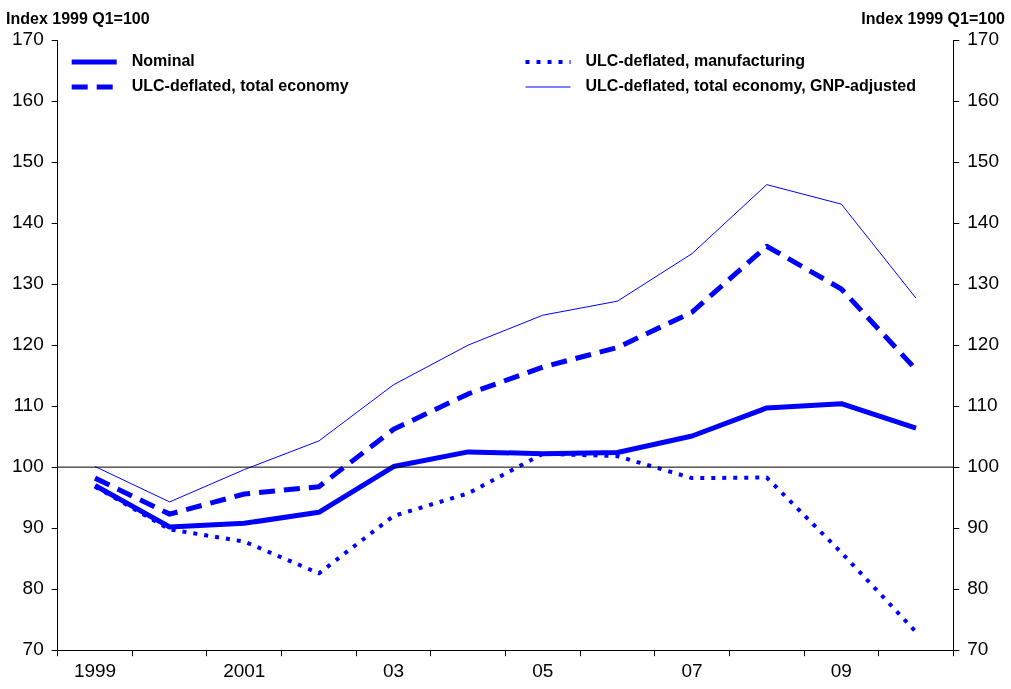  Describe the element at coordinates (33, 588) in the screenshot. I see `y-tick-label: 80` at that location.